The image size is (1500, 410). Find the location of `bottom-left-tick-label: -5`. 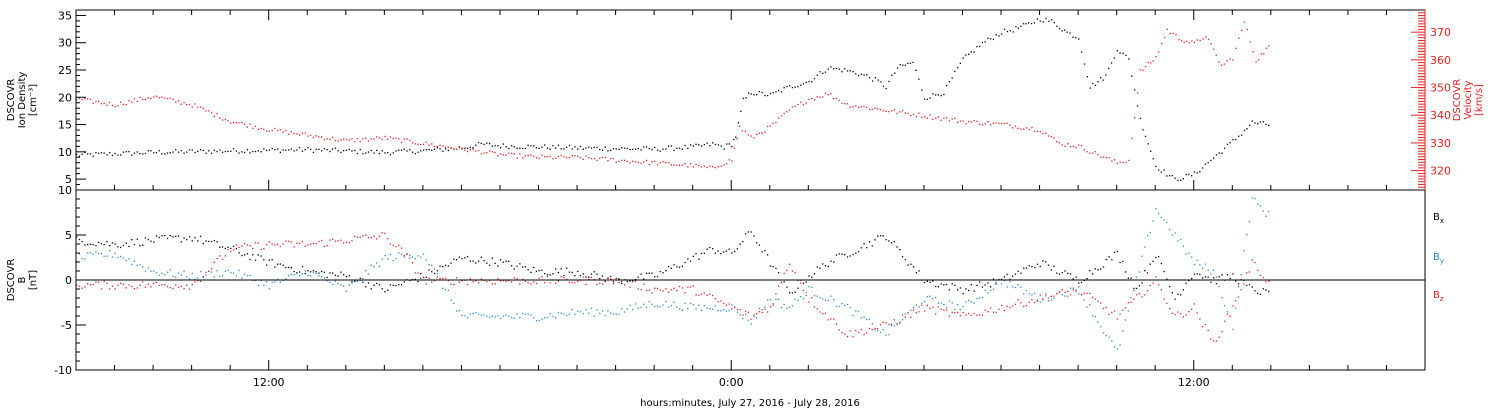

bottom-left-tick-label: -5 is located at coordinates (66, 325).